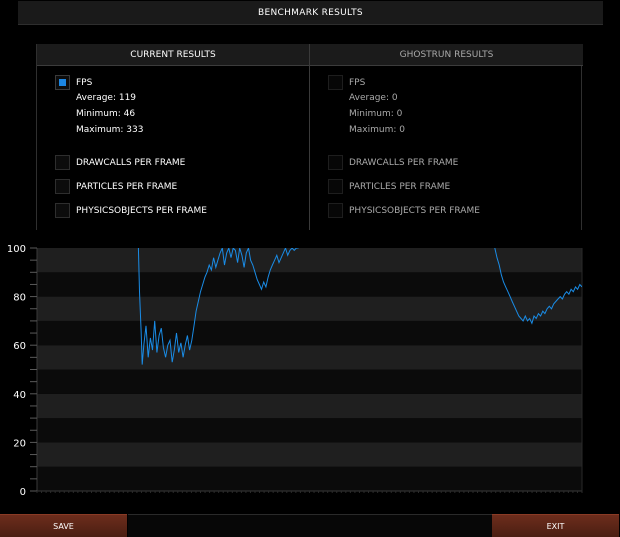 The width and height of the screenshot is (620, 537). Describe the element at coordinates (84, 83) in the screenshot. I see `fps-label: FPS` at that location.